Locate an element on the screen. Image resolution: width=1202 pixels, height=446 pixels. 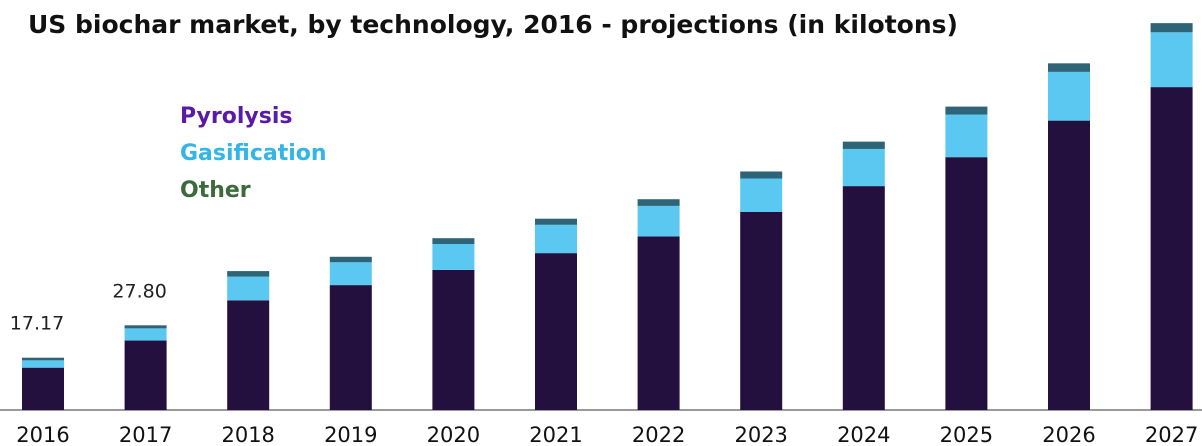
x-tick-label-2026: 2026 is located at coordinates (1068, 434).